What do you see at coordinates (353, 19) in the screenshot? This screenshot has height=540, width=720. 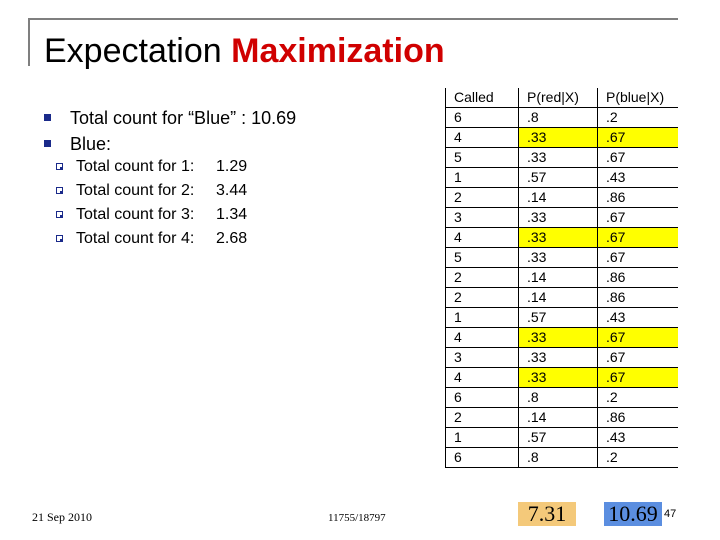 I see `title-rule-top` at bounding box center [353, 19].